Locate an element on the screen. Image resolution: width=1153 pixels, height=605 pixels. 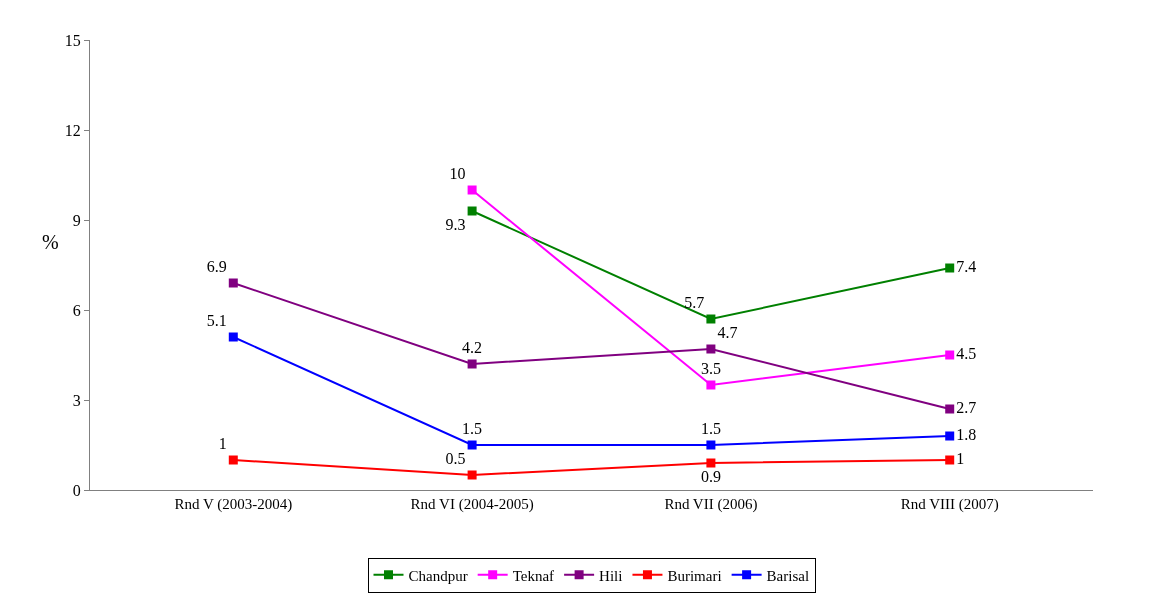
data-label: 1.8 is located at coordinates (966, 434).